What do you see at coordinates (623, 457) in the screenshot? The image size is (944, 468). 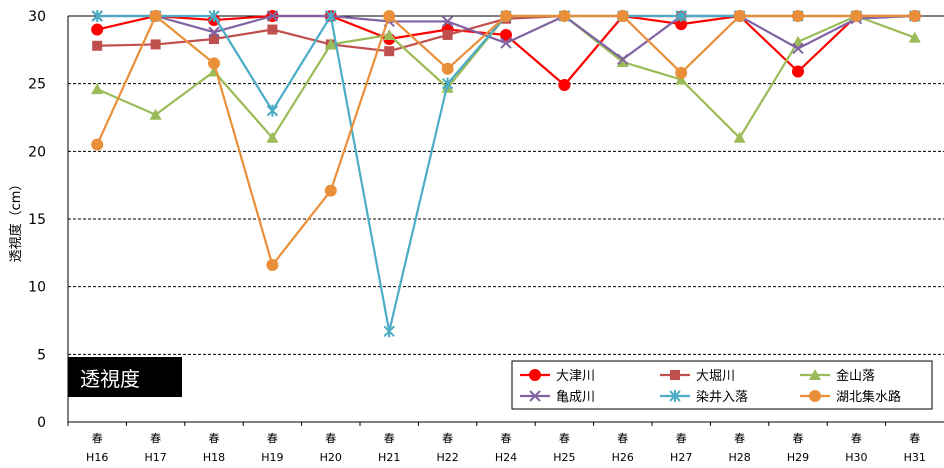 I see `x-tick-label-year: H26` at bounding box center [623, 457].